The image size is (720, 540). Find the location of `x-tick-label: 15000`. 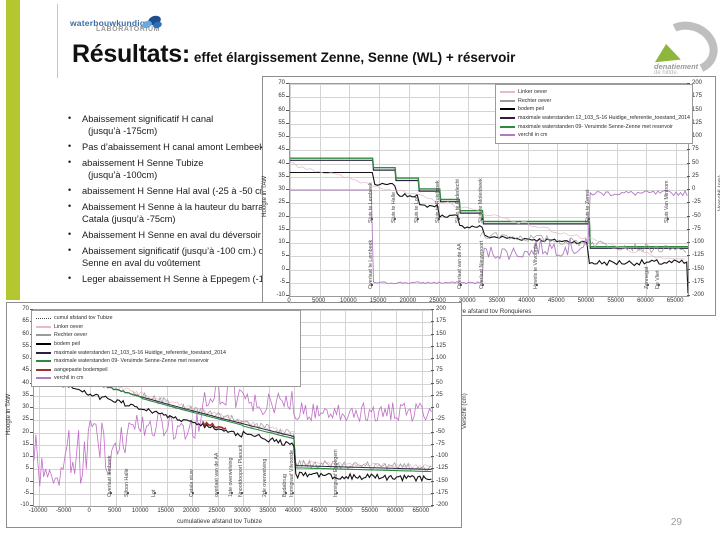

x-tick-label: 15000 is located at coordinates (165, 511).